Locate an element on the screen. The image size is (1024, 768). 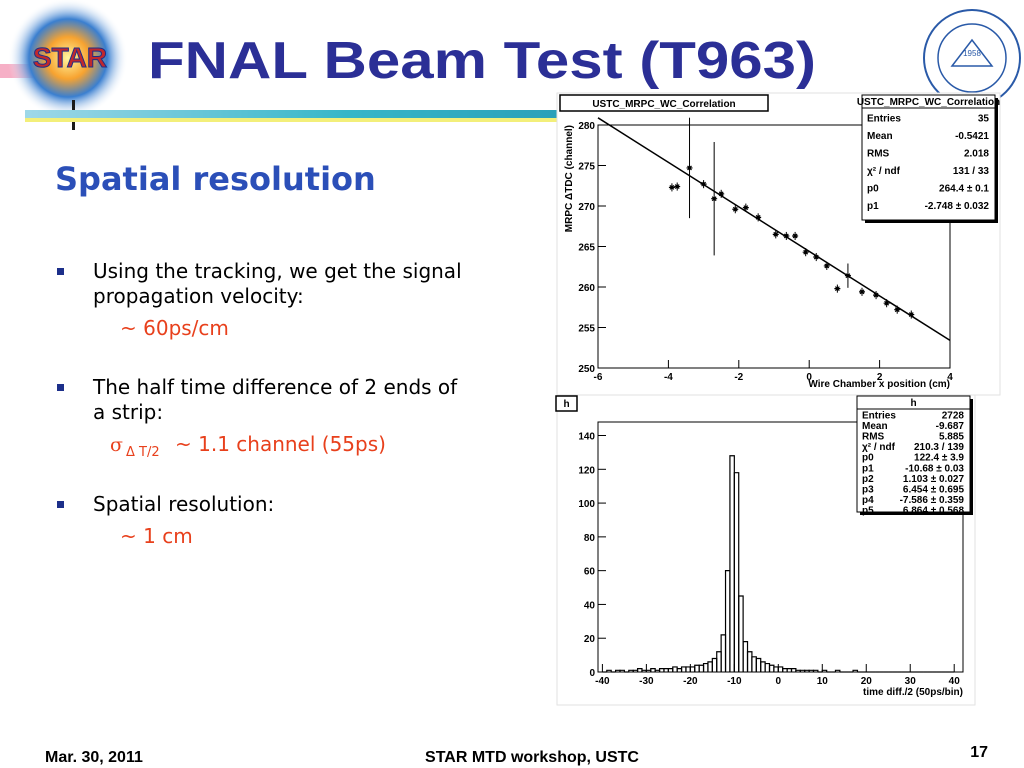
bullet-text: propagation velocity: is located at coordinates (198, 296).